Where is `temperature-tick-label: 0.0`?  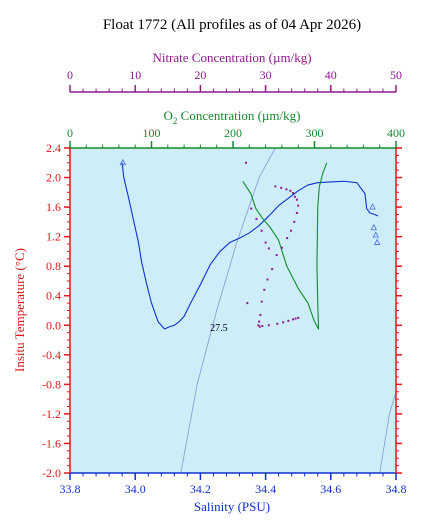 temperature-tick-label: 0.0 is located at coordinates (53, 325).